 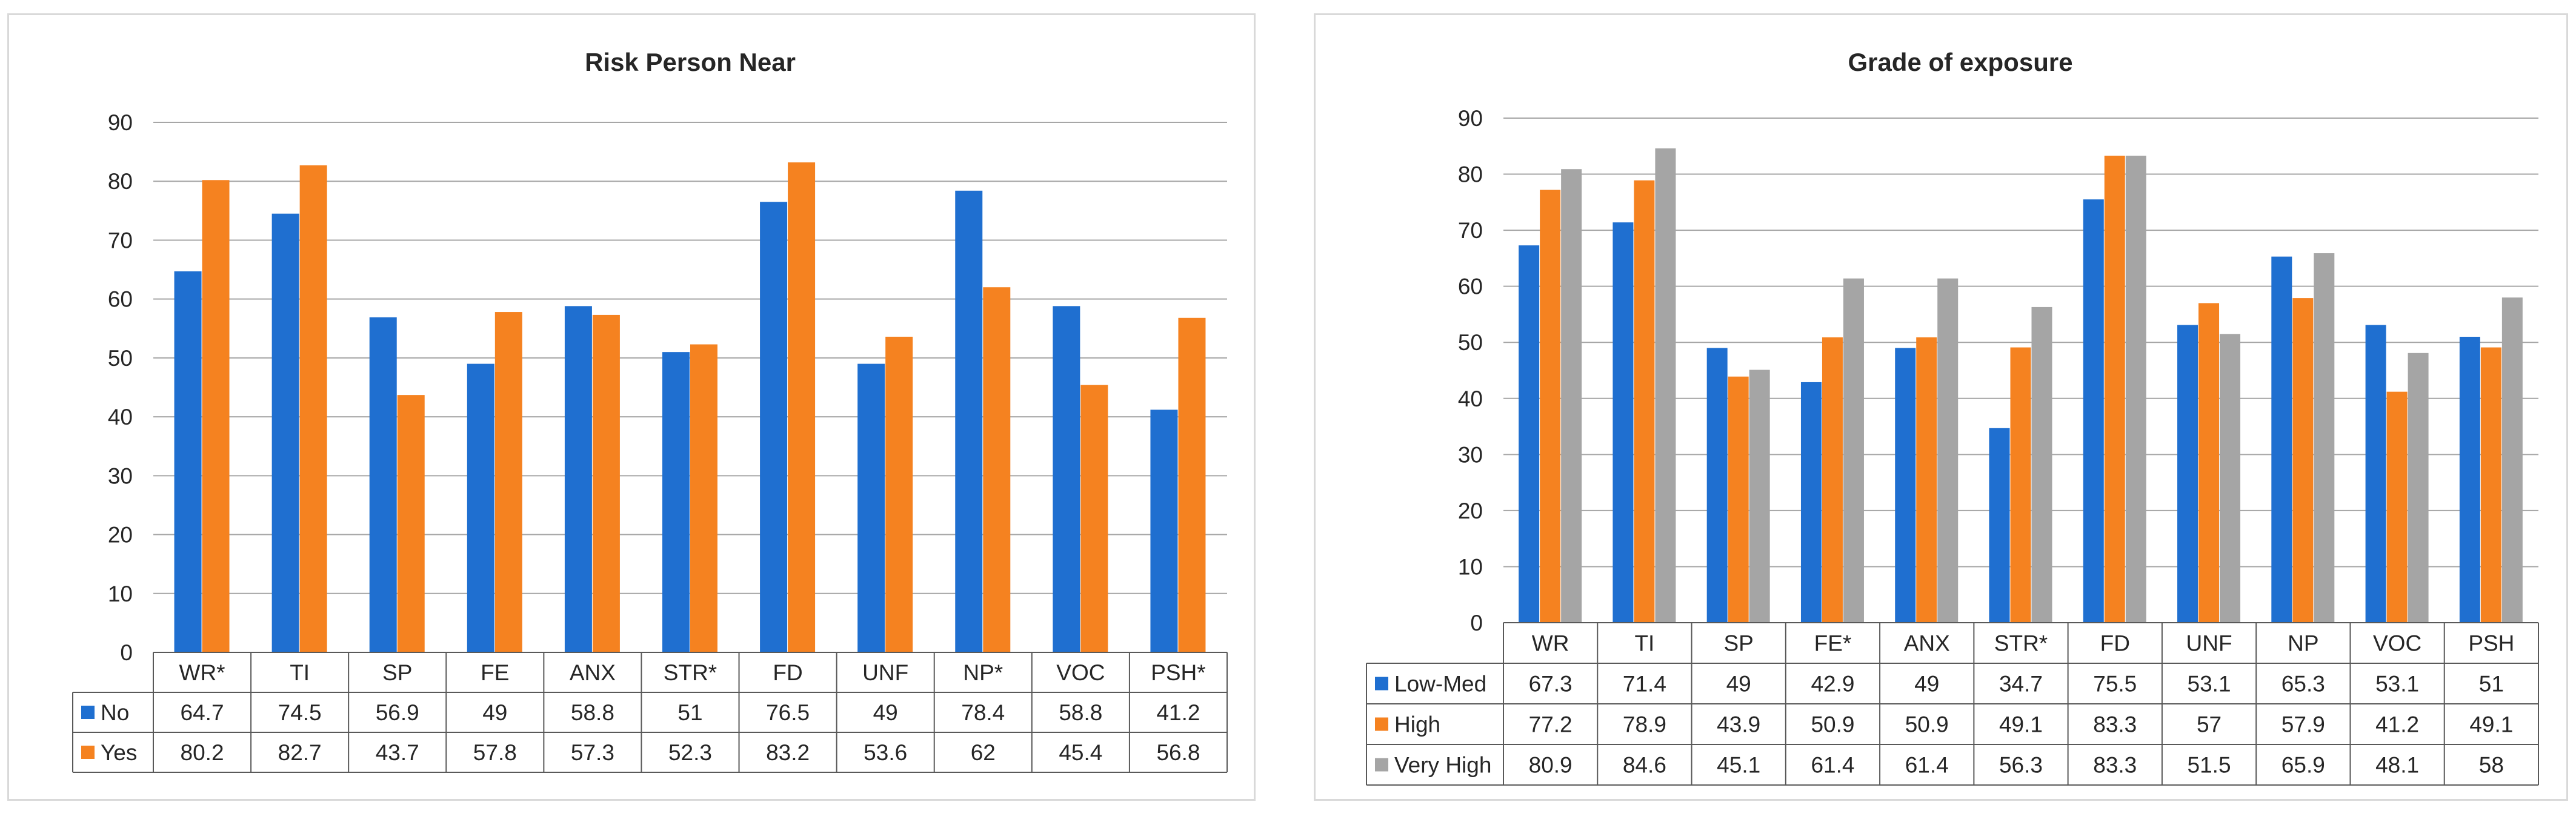 I want to click on legend-label: Low-Med, so click(x=1440, y=684).